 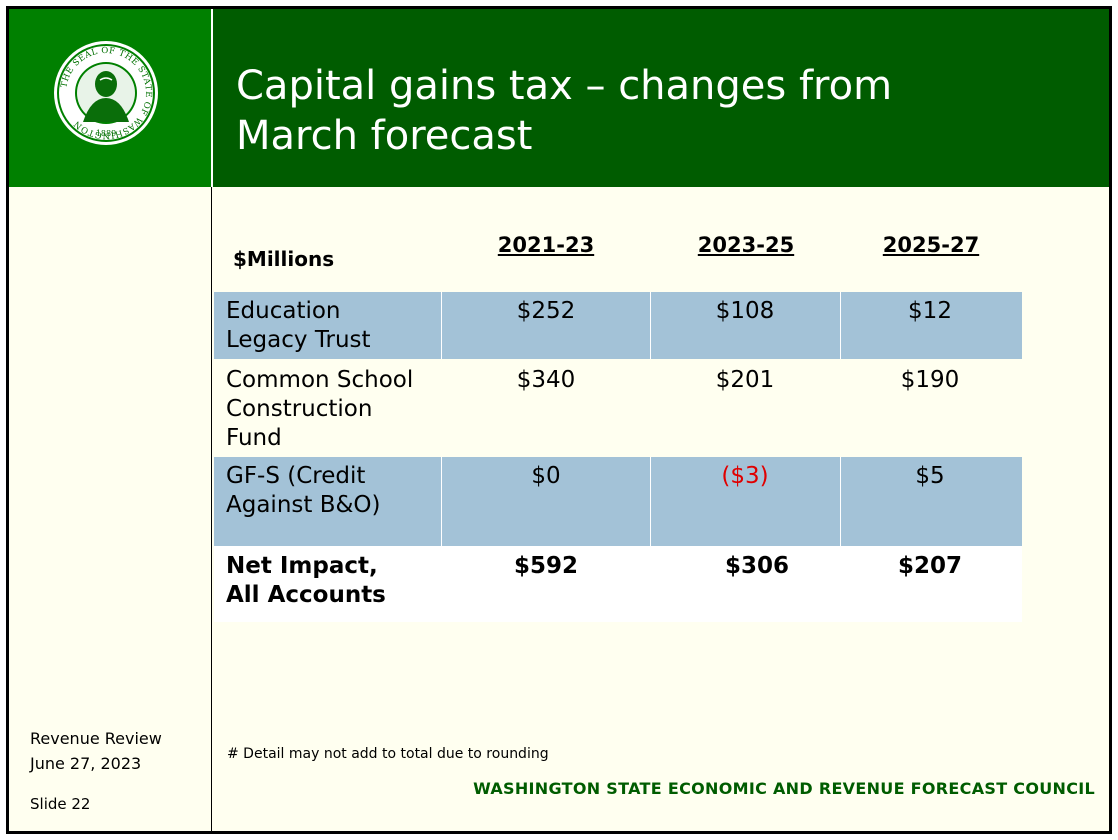 I want to click on state-seal-icon: THE SEAL OF THE STATE OF WASHINGTON 1889, so click(x=106, y=93).